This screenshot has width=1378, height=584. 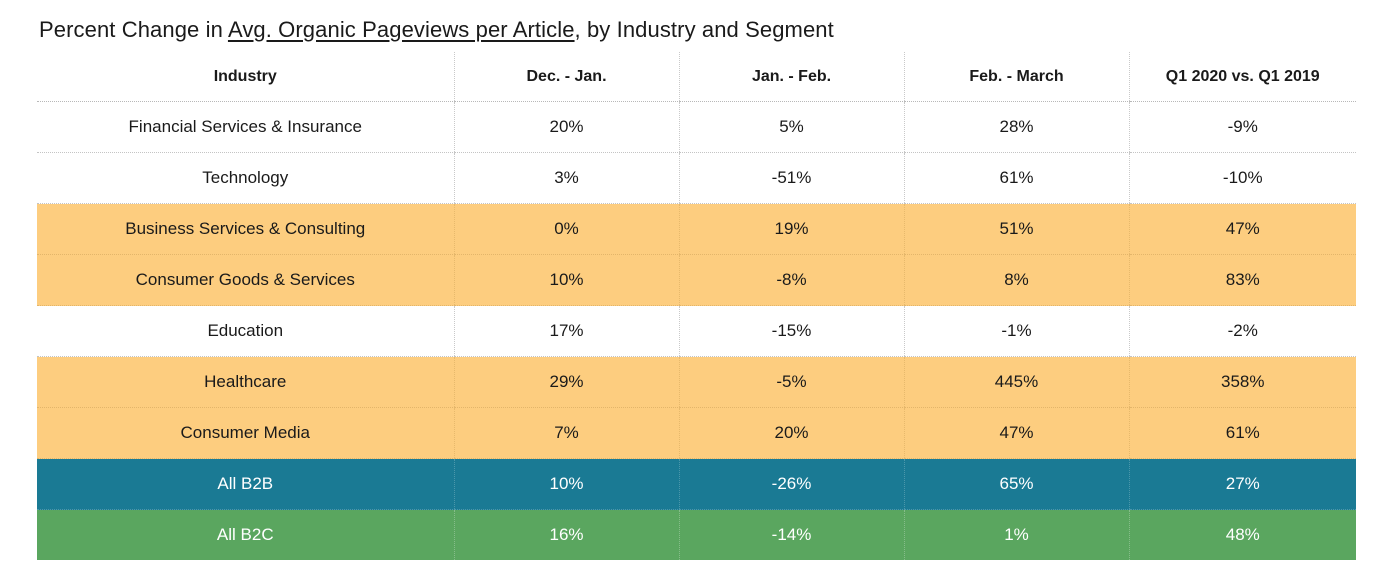 I want to click on value-cell-dec-jan: 16%, so click(x=566, y=534).